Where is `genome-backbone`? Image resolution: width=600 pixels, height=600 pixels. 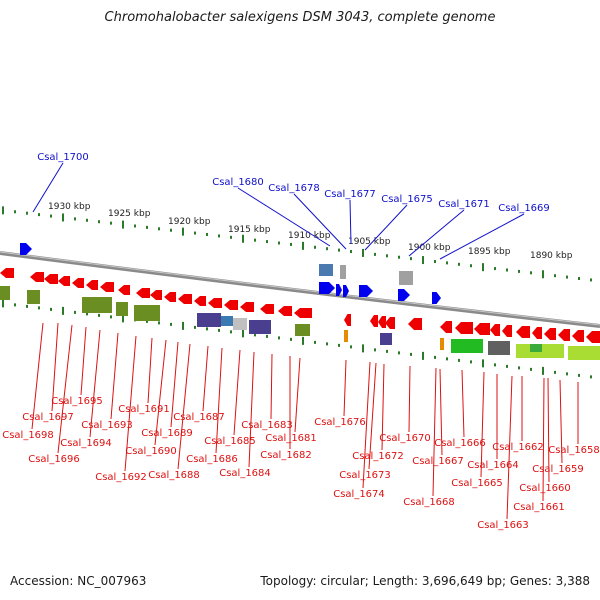
genome-backbone is located at coordinates (300, 289).